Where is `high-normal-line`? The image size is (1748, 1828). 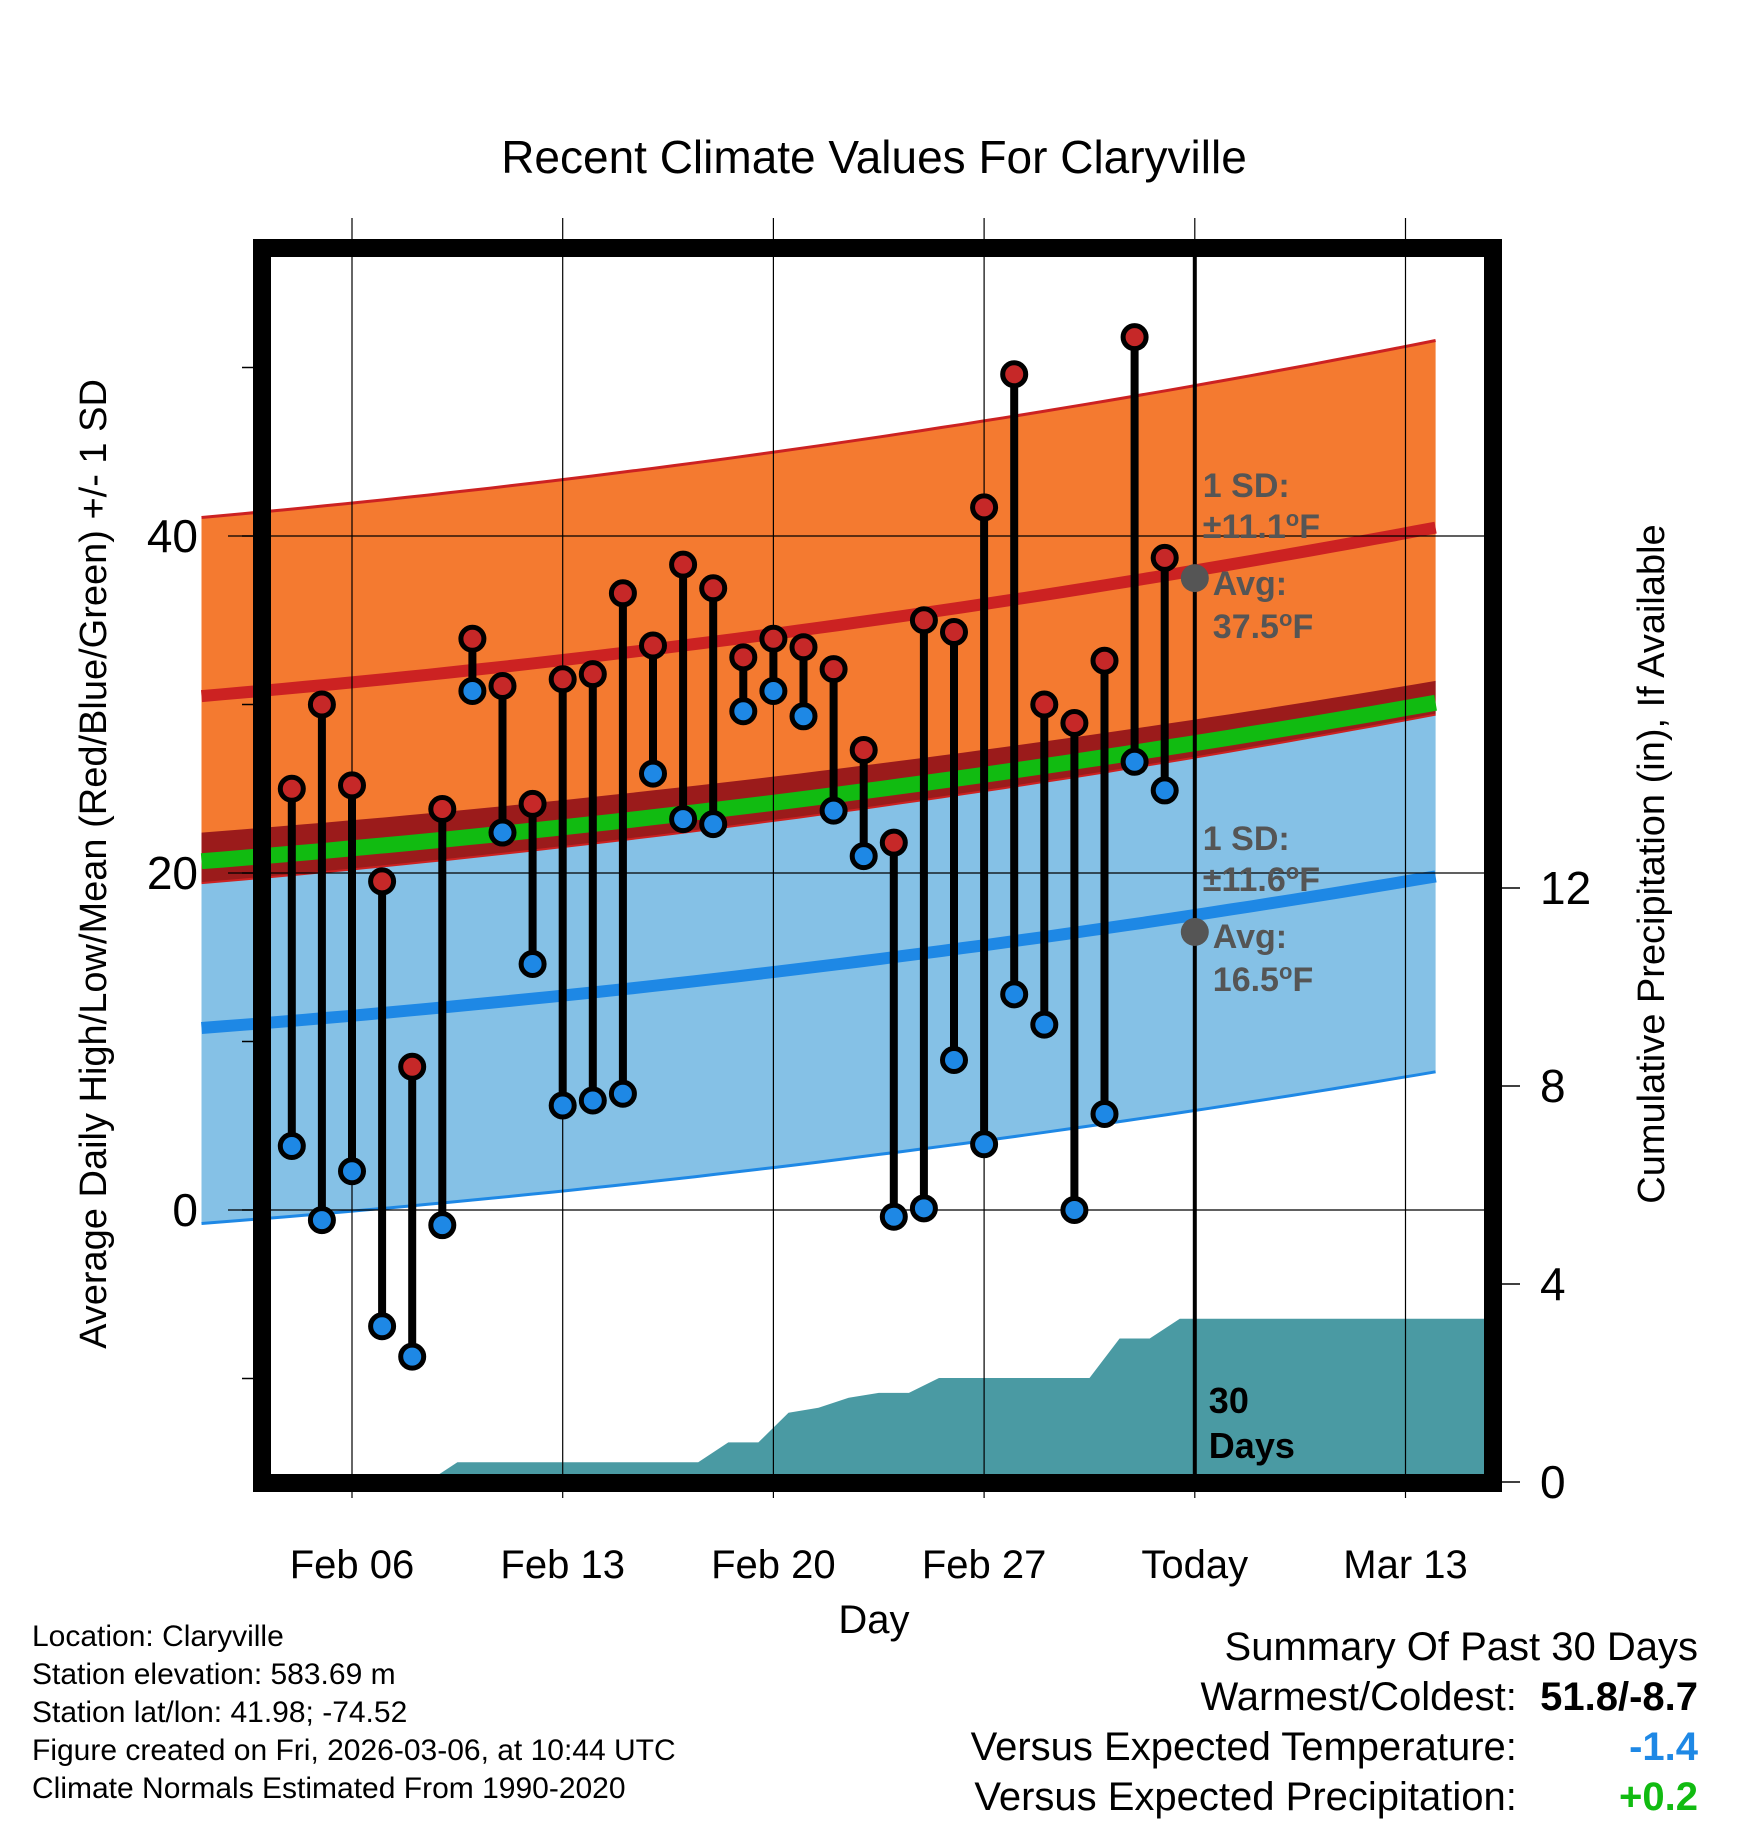 high-normal-line is located at coordinates (818, 612).